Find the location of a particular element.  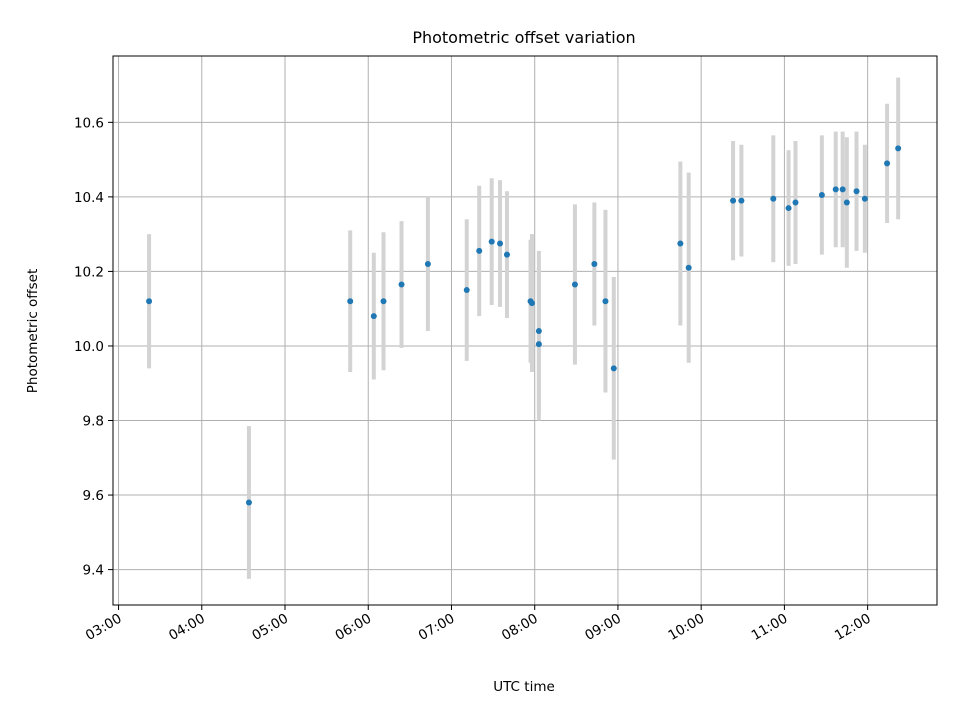

x-tick-label: 03:00 is located at coordinates (104, 627).